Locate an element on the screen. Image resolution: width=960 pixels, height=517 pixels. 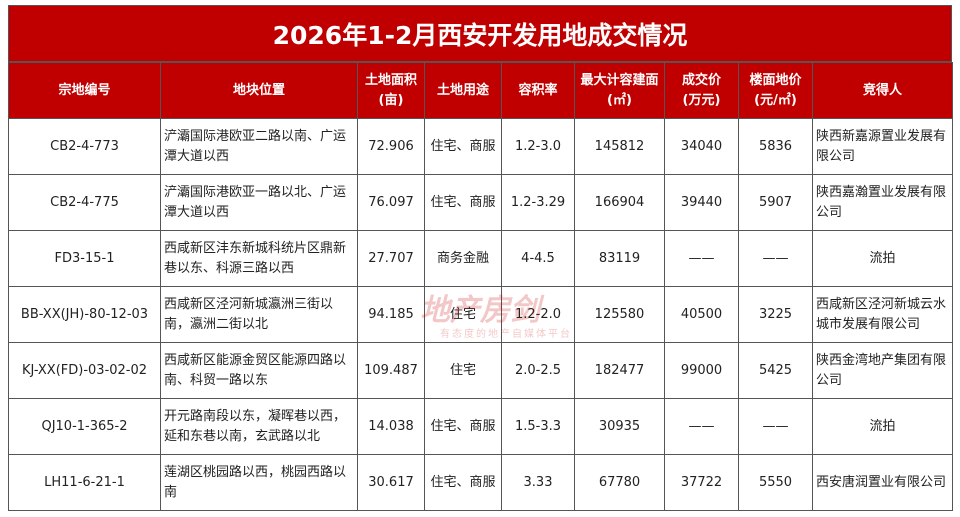
cell: FD3-15-1 is located at coordinates (84, 258).